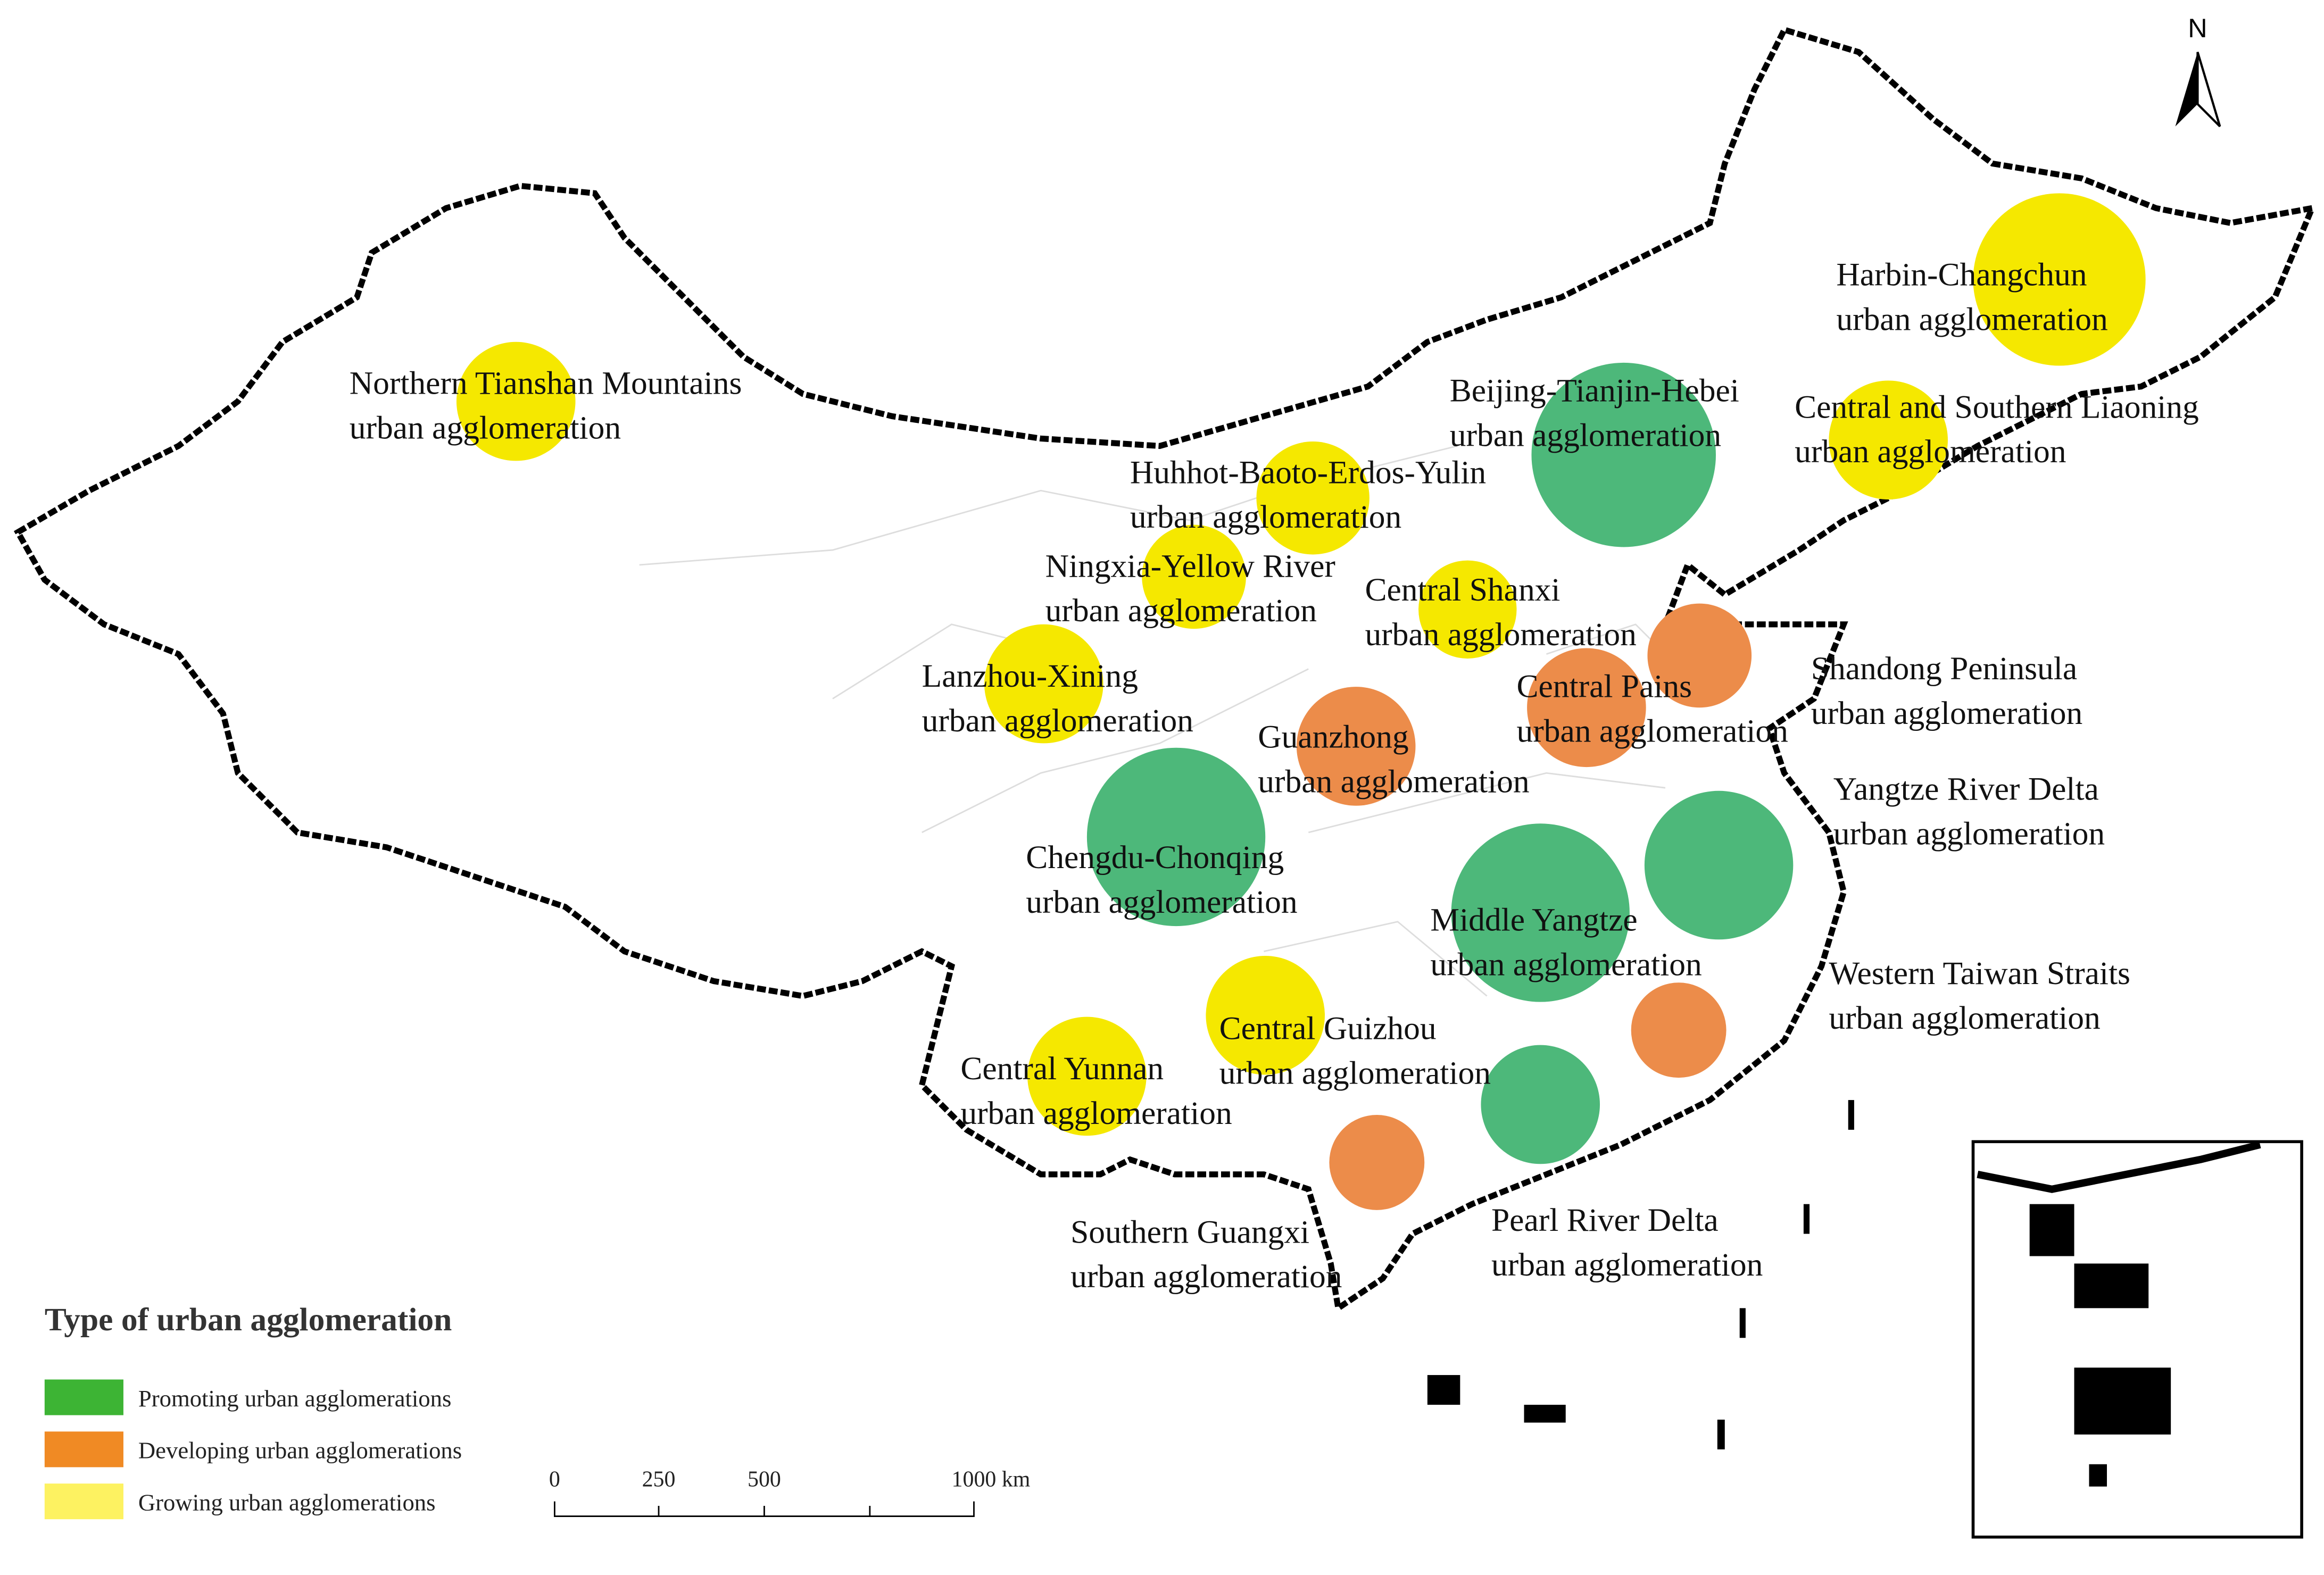  Describe the element at coordinates (1155, 857) in the screenshot. I see `agglomeration-name: Chengdu-Chonqing` at that location.